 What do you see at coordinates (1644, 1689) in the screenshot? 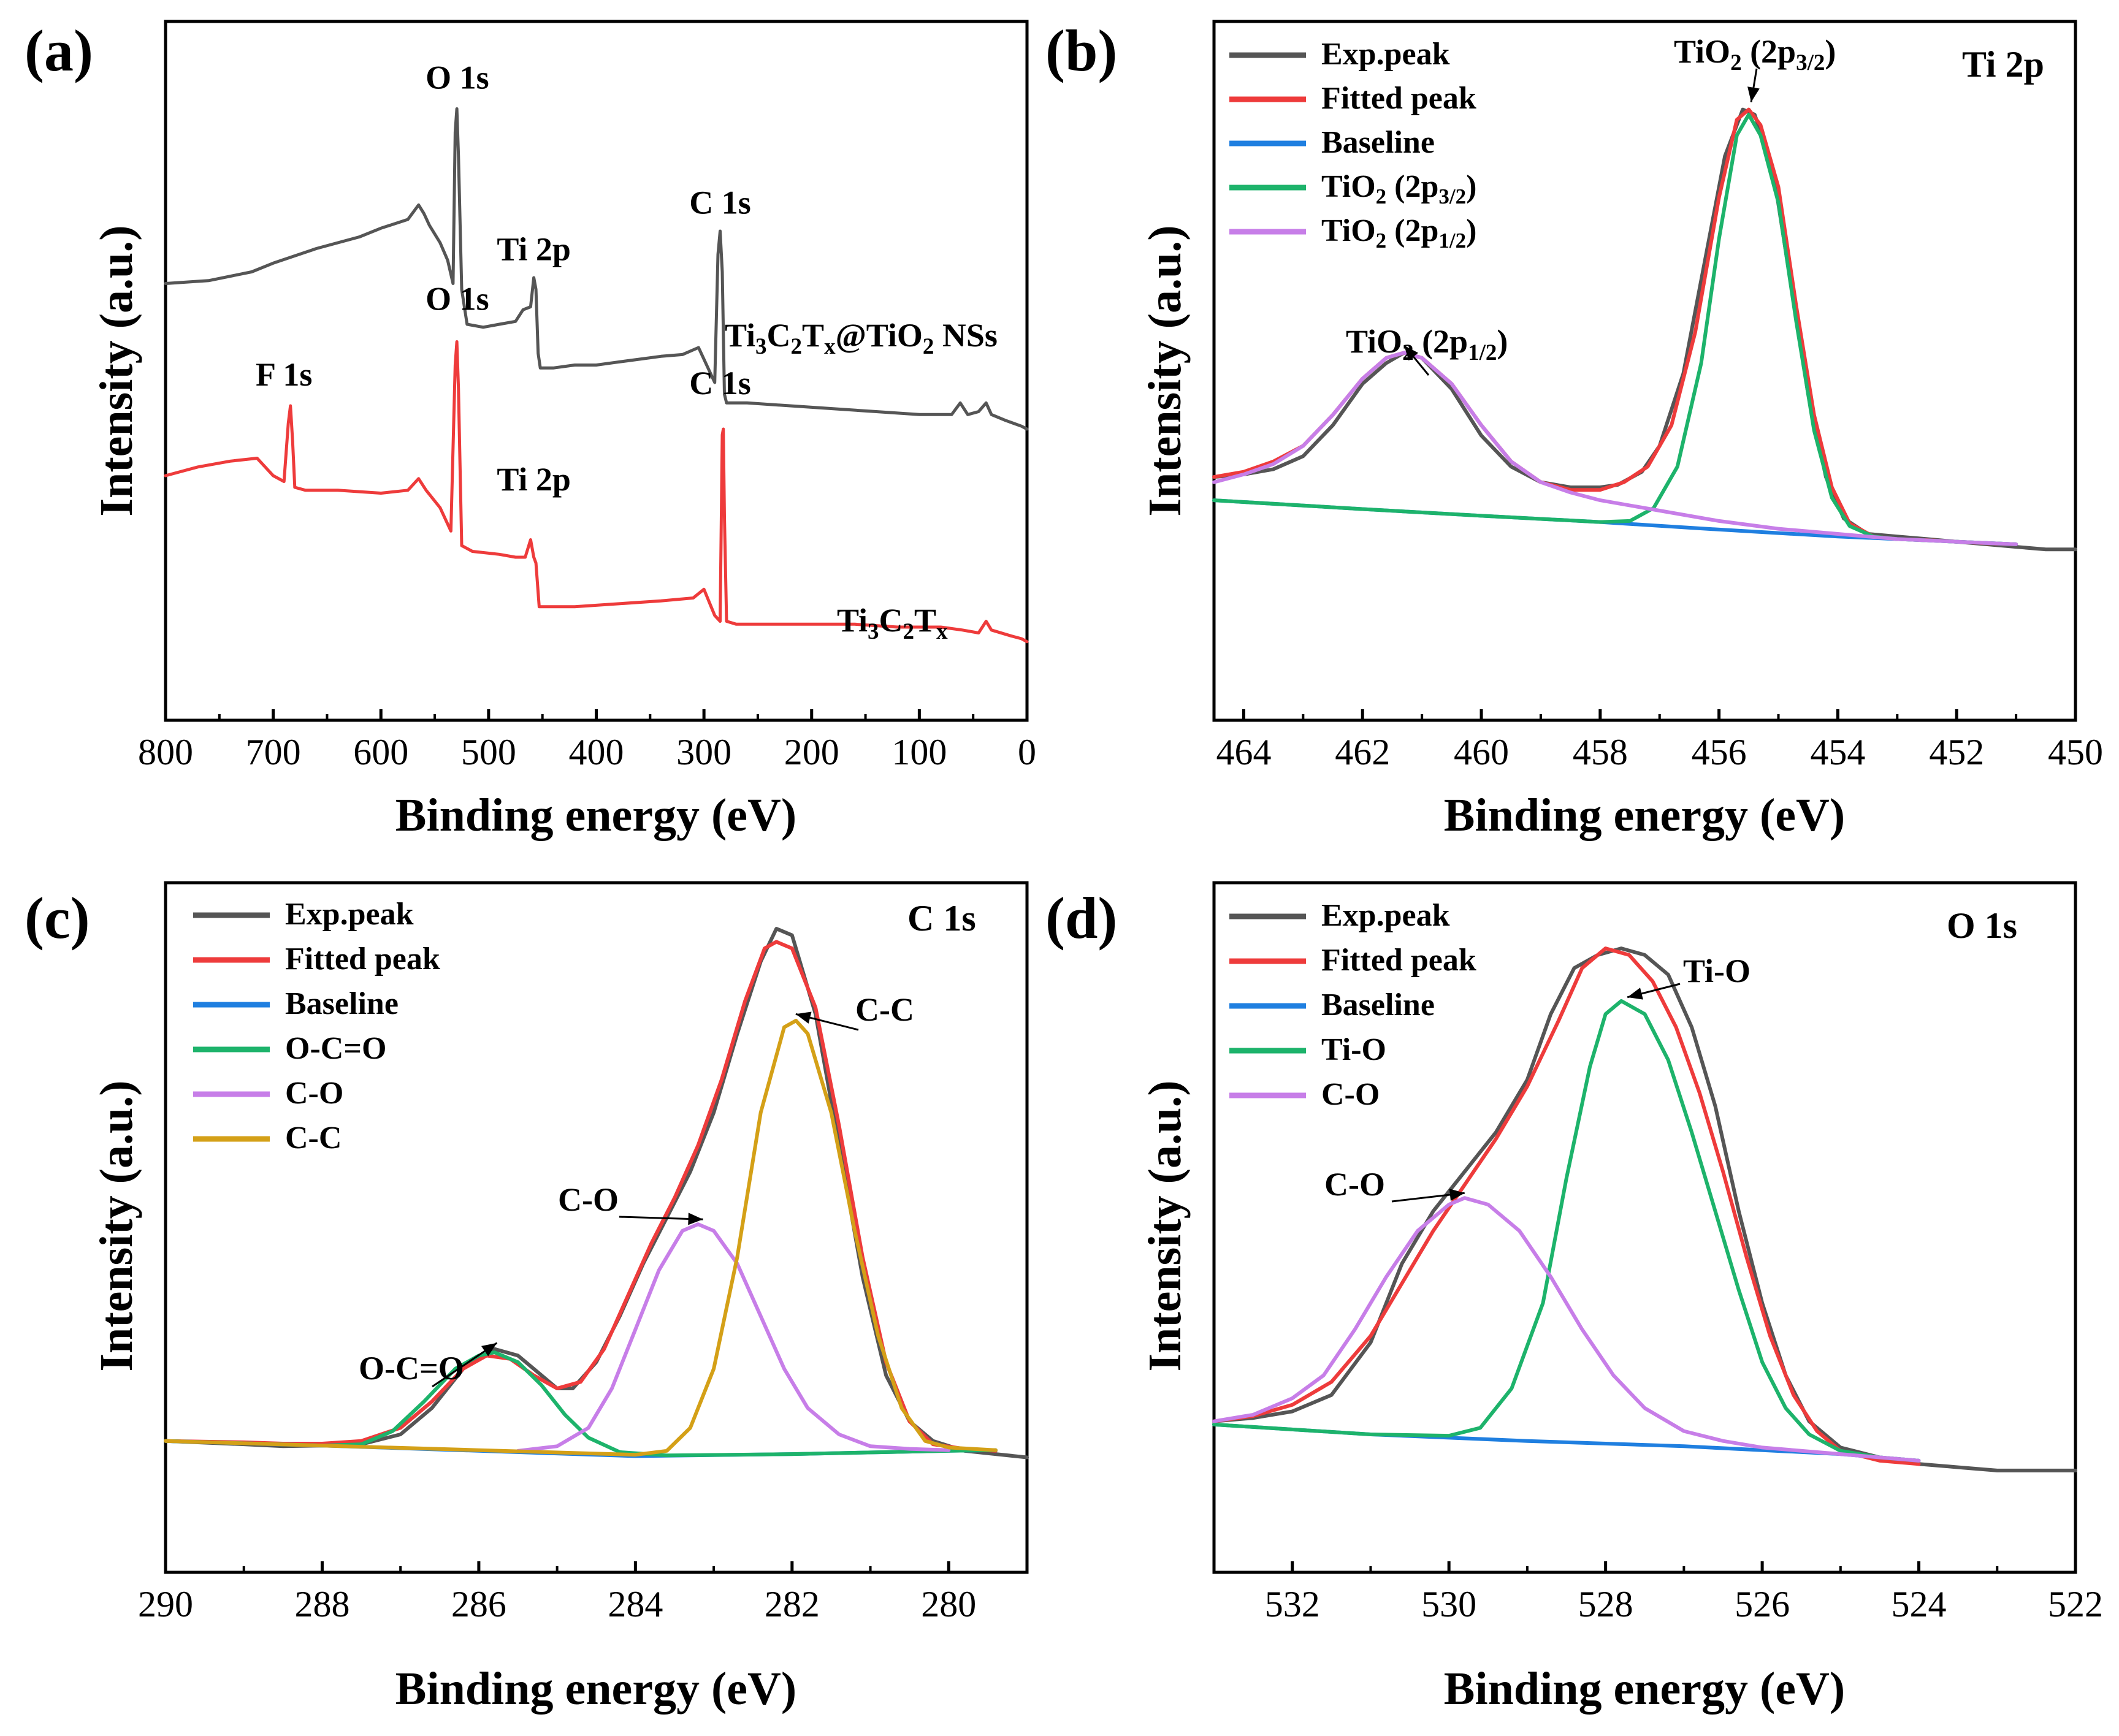
I see `x-axis-label-d: Binding energy (eV)` at bounding box center [1644, 1689].